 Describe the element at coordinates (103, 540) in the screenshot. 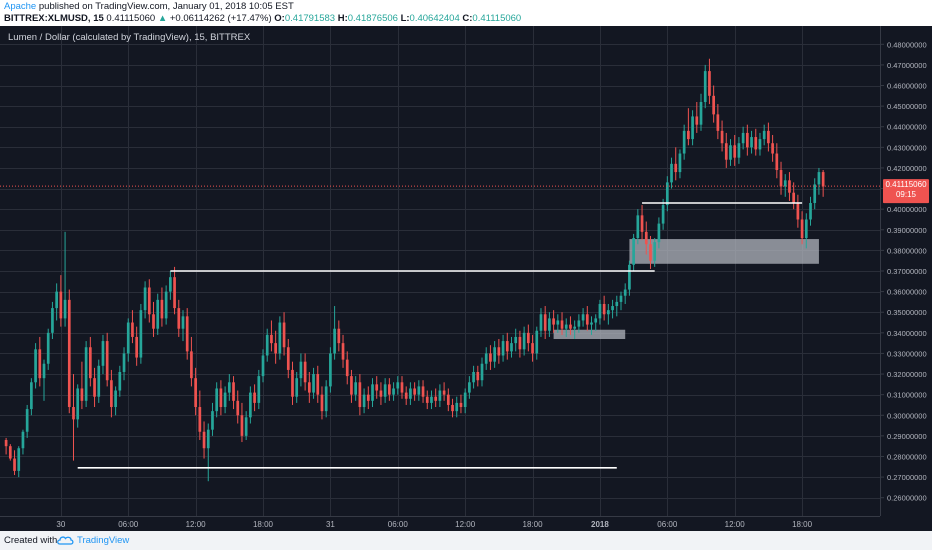

I see `tradingview-brand: TradingView` at that location.